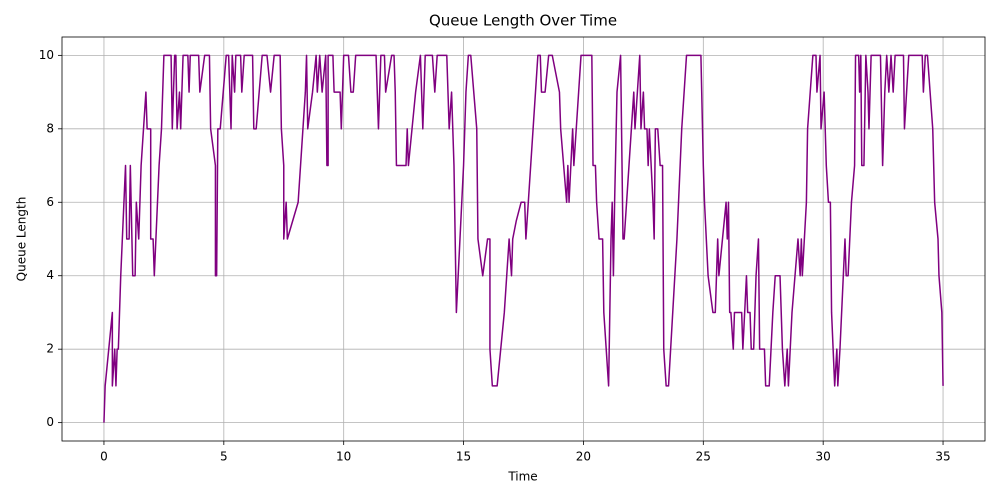  I want to click on y-tick-label: 6, so click(50, 202).